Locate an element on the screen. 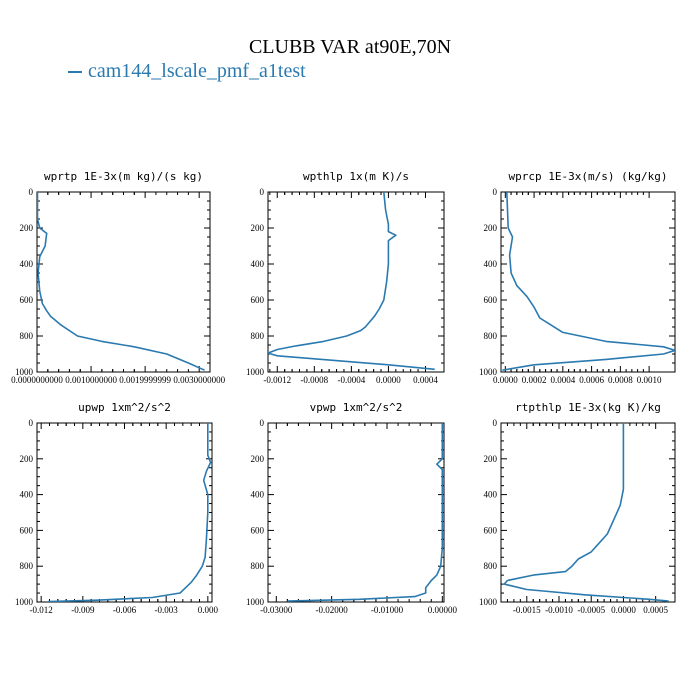 The width and height of the screenshot is (700, 700). legend-label: cam144_lscale_pmf_a1test is located at coordinates (197, 71).